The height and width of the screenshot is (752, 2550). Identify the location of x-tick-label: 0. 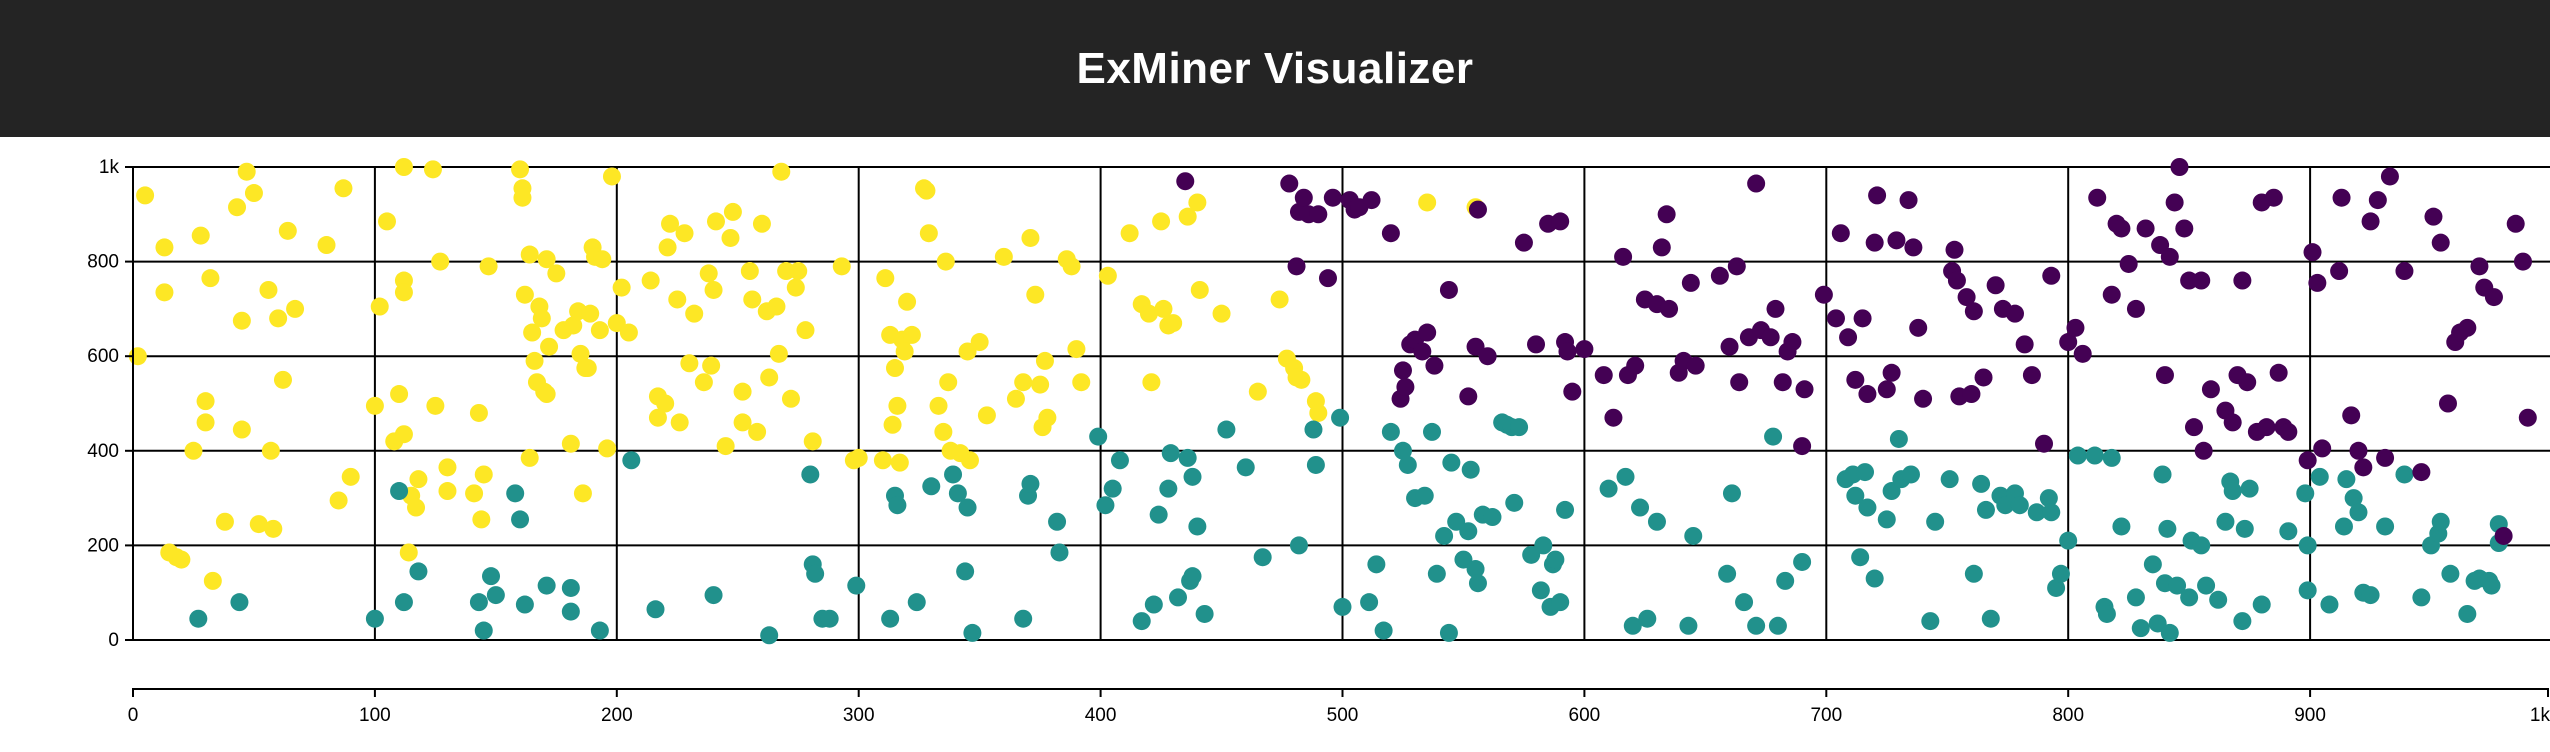
(133, 715).